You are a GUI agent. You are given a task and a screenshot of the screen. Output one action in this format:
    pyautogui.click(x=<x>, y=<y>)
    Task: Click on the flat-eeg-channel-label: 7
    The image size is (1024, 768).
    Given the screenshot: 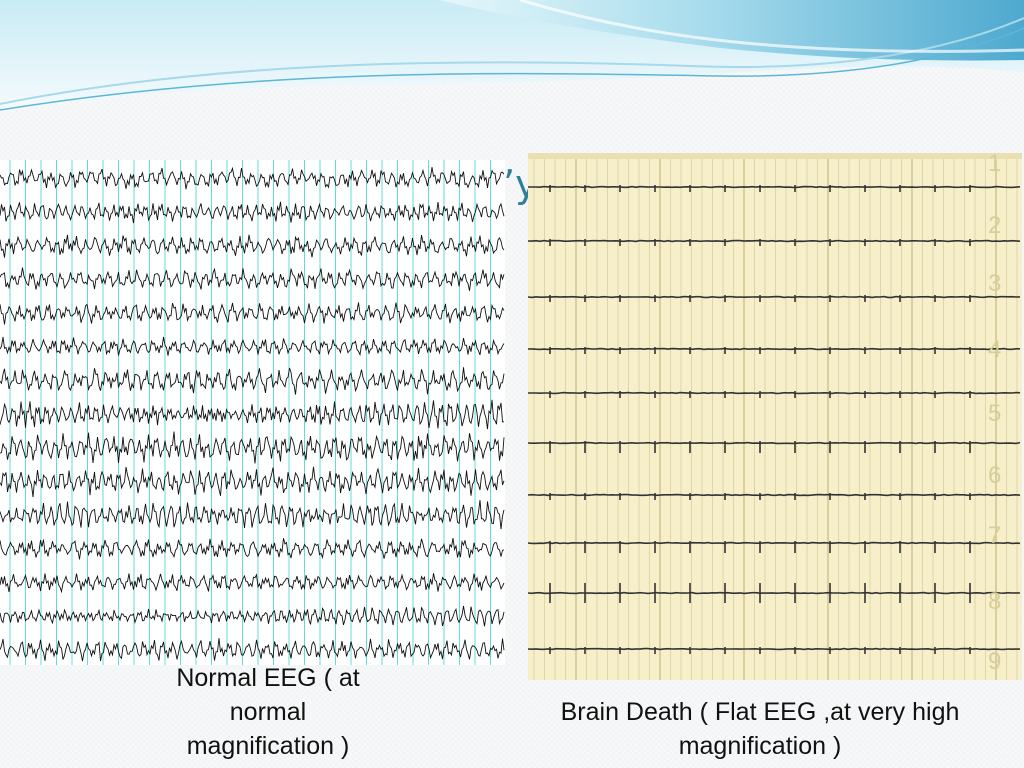 What is the action you would take?
    pyautogui.click(x=994, y=535)
    